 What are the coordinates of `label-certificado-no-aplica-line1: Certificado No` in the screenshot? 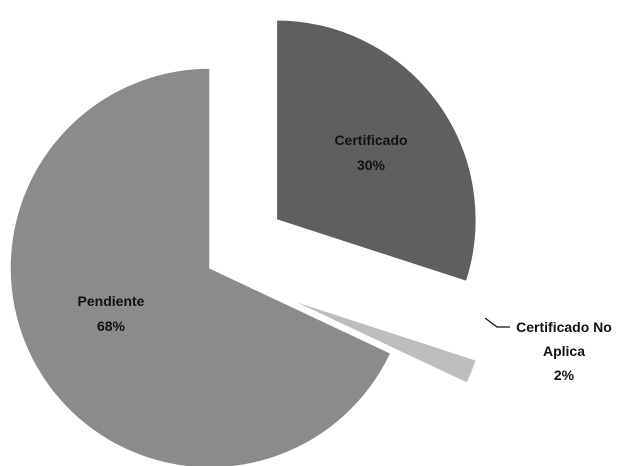 It's located at (564, 327).